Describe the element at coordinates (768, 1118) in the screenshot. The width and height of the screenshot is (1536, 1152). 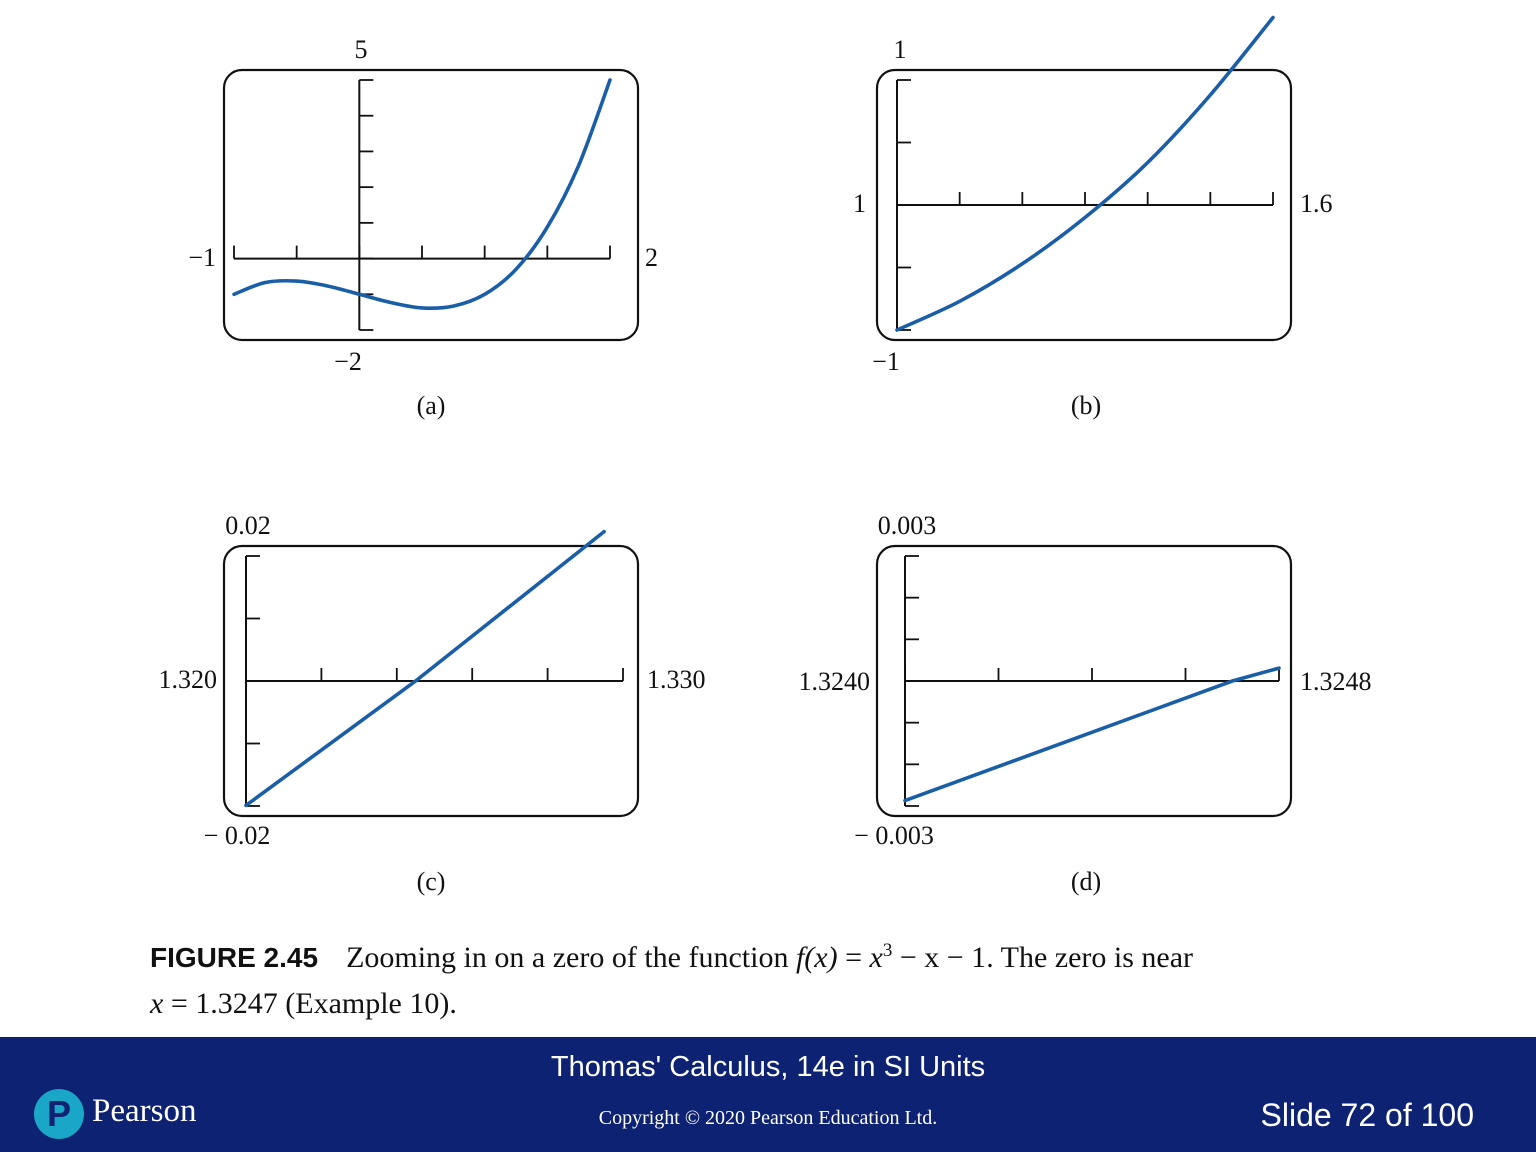
I see `copyright-text: Copyright © 2020 Pearson Education Ltd.` at that location.